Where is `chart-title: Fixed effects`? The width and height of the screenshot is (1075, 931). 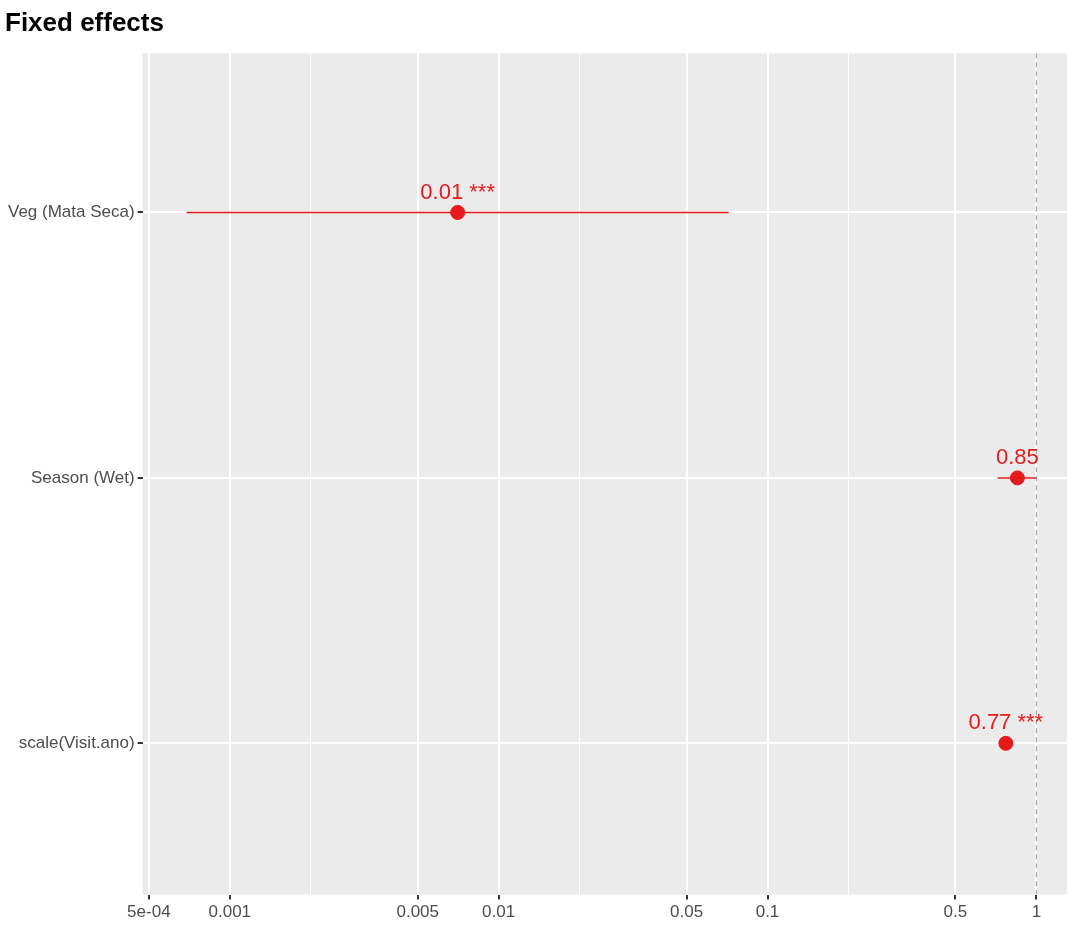
chart-title: Fixed effects is located at coordinates (84, 21).